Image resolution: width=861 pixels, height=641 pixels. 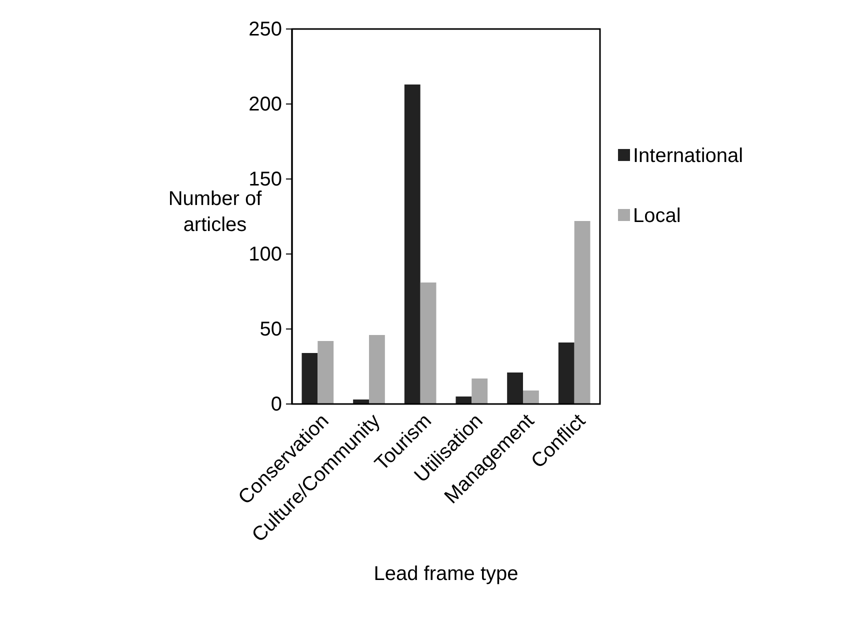 What do you see at coordinates (271, 329) in the screenshot?
I see `y-tick-label: 50` at bounding box center [271, 329].